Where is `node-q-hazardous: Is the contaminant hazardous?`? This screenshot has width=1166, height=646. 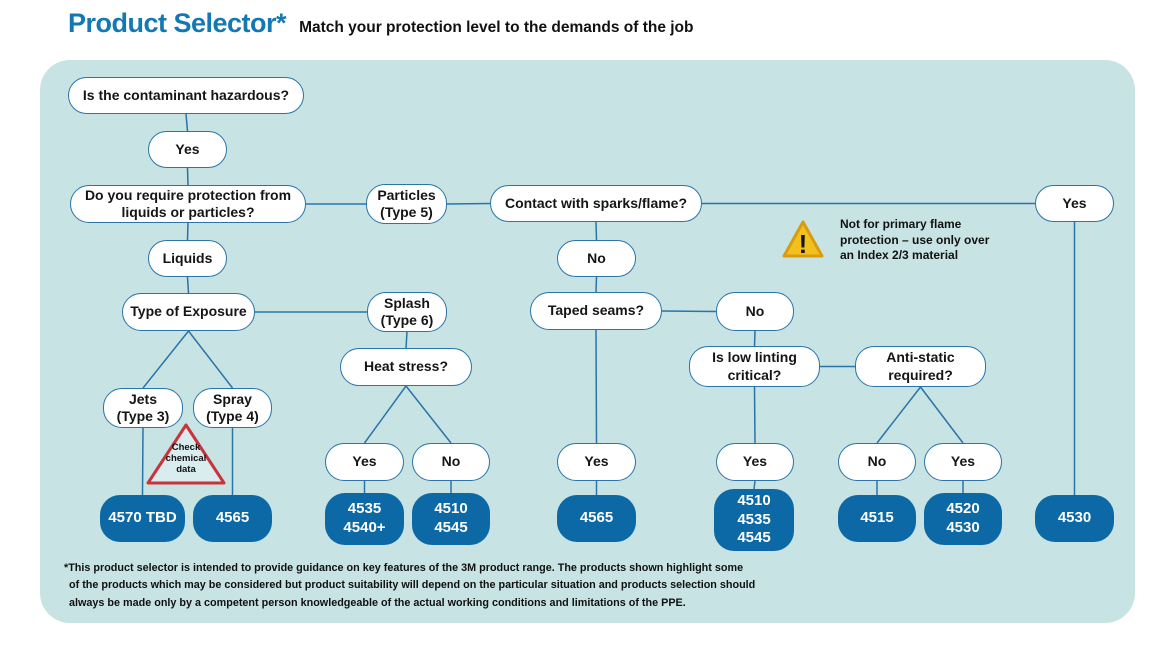
node-q-hazardous: Is the contaminant hazardous? is located at coordinates (186, 95).